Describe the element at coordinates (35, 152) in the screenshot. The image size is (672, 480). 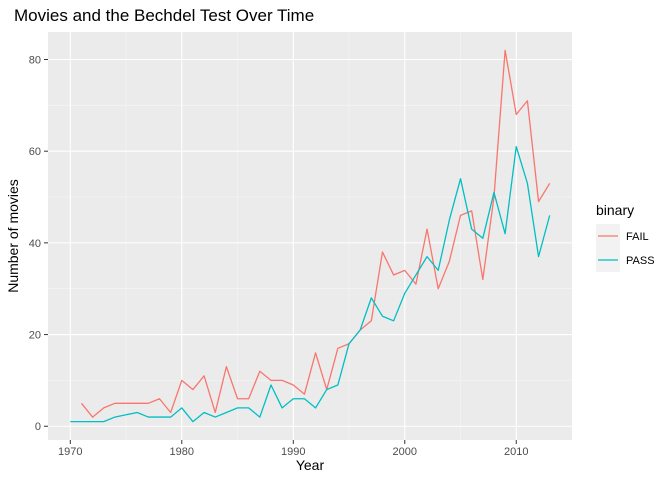
I see `y-tick-label: 60` at that location.